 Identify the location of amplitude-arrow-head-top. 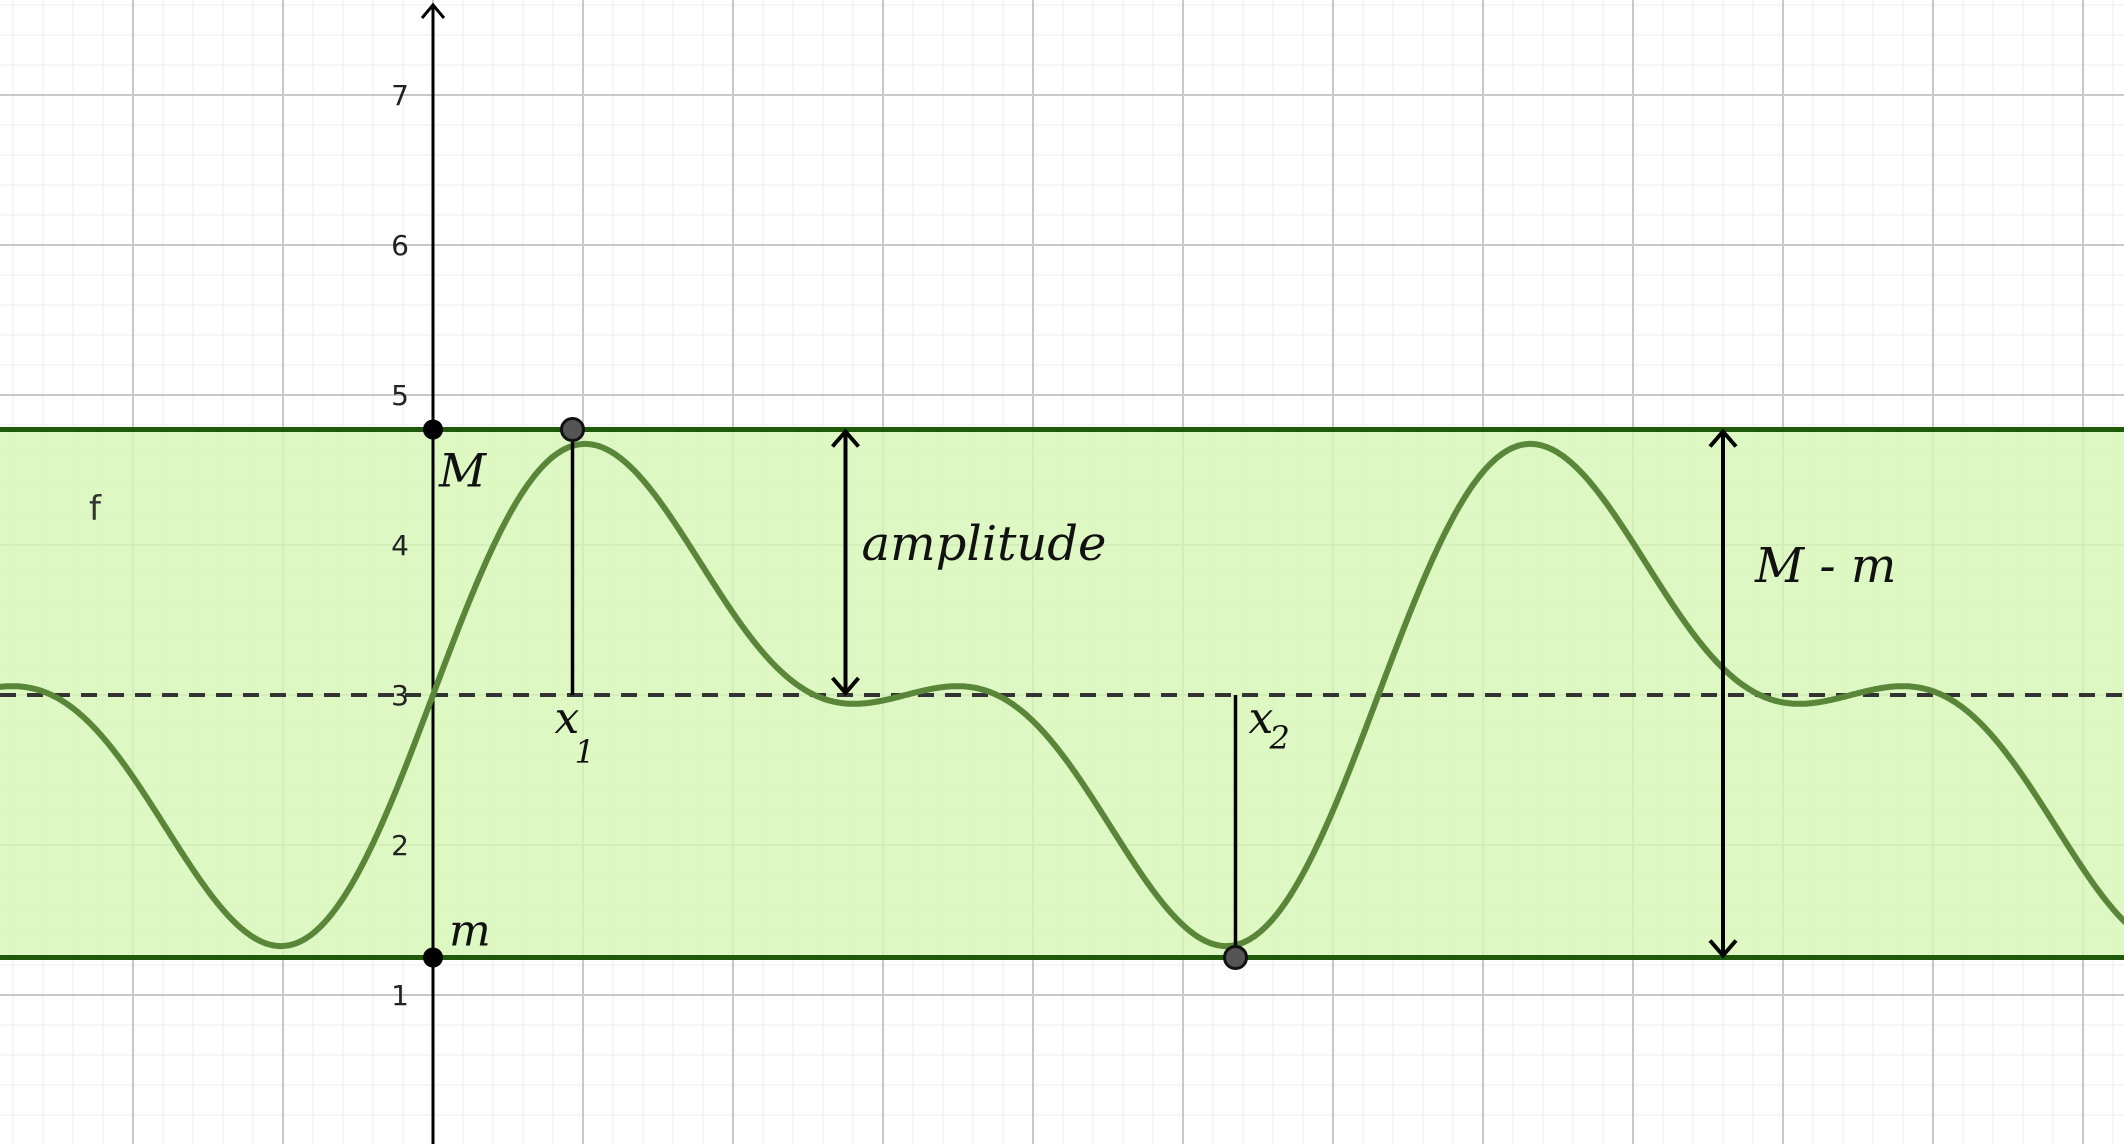
(845, 438).